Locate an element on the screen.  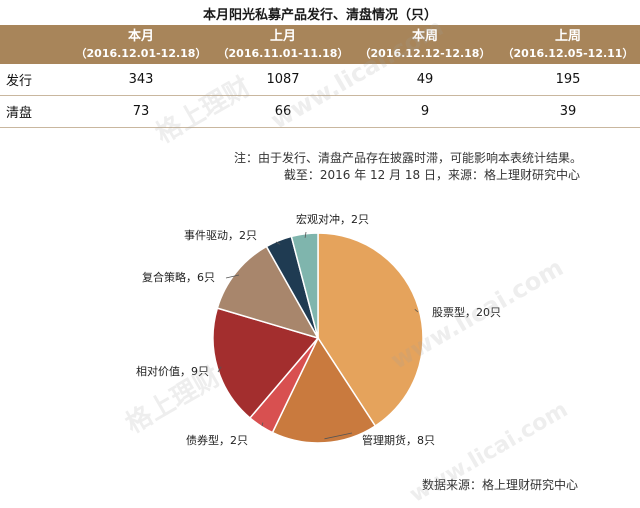
header-name: 本周 is located at coordinates (424, 36).